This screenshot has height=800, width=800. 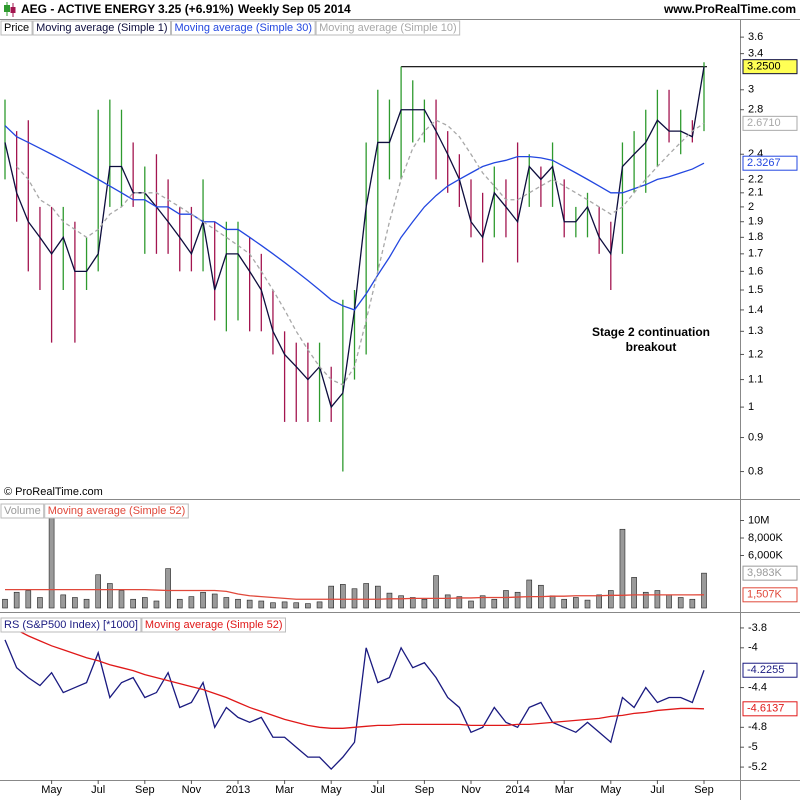 I want to click on y-tick-label: 2, so click(x=751, y=207).